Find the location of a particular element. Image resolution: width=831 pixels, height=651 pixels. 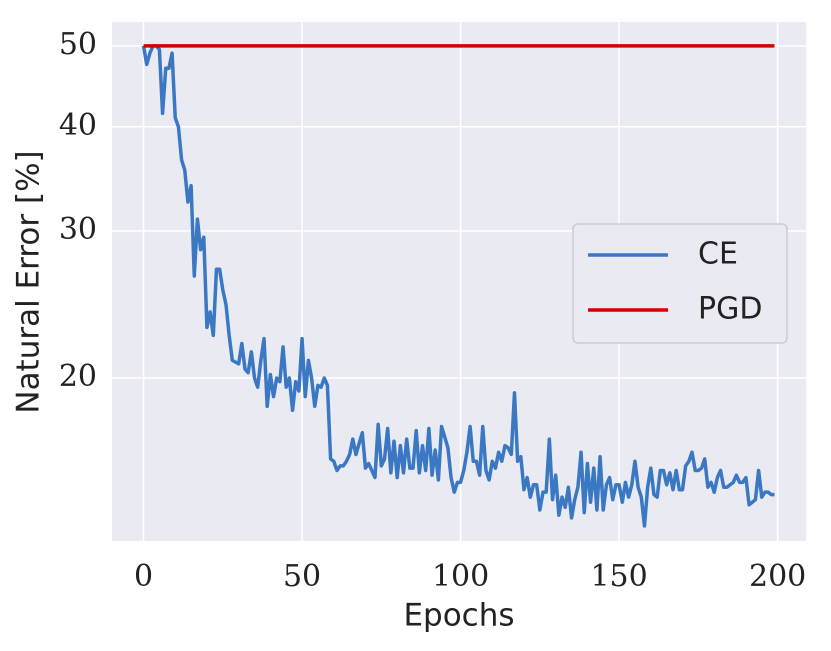

y-tick-label: 50 is located at coordinates (78, 44).